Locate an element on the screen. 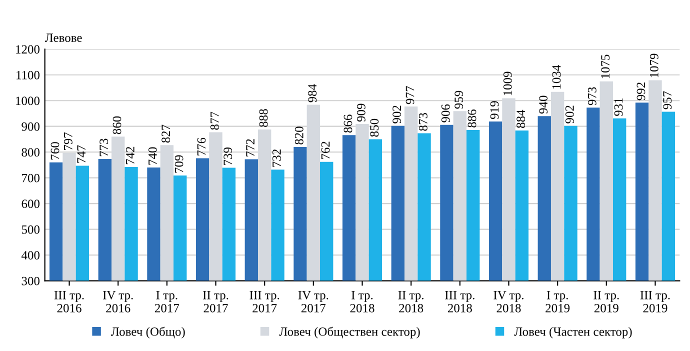  data-label: 773 is located at coordinates (104, 147).